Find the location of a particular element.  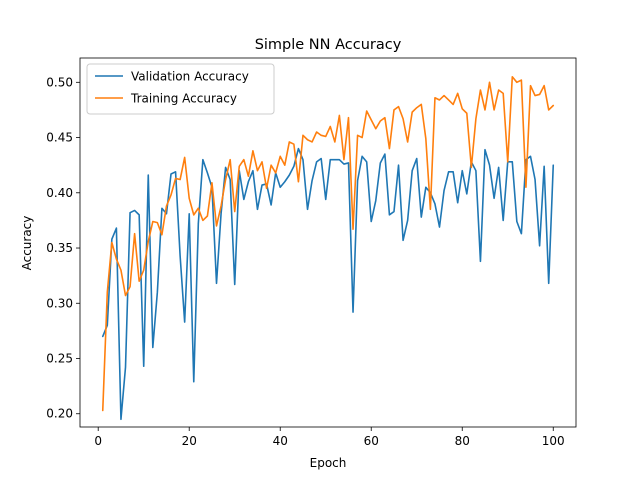

chart-title: Simple NN Accuracy is located at coordinates (328, 45).